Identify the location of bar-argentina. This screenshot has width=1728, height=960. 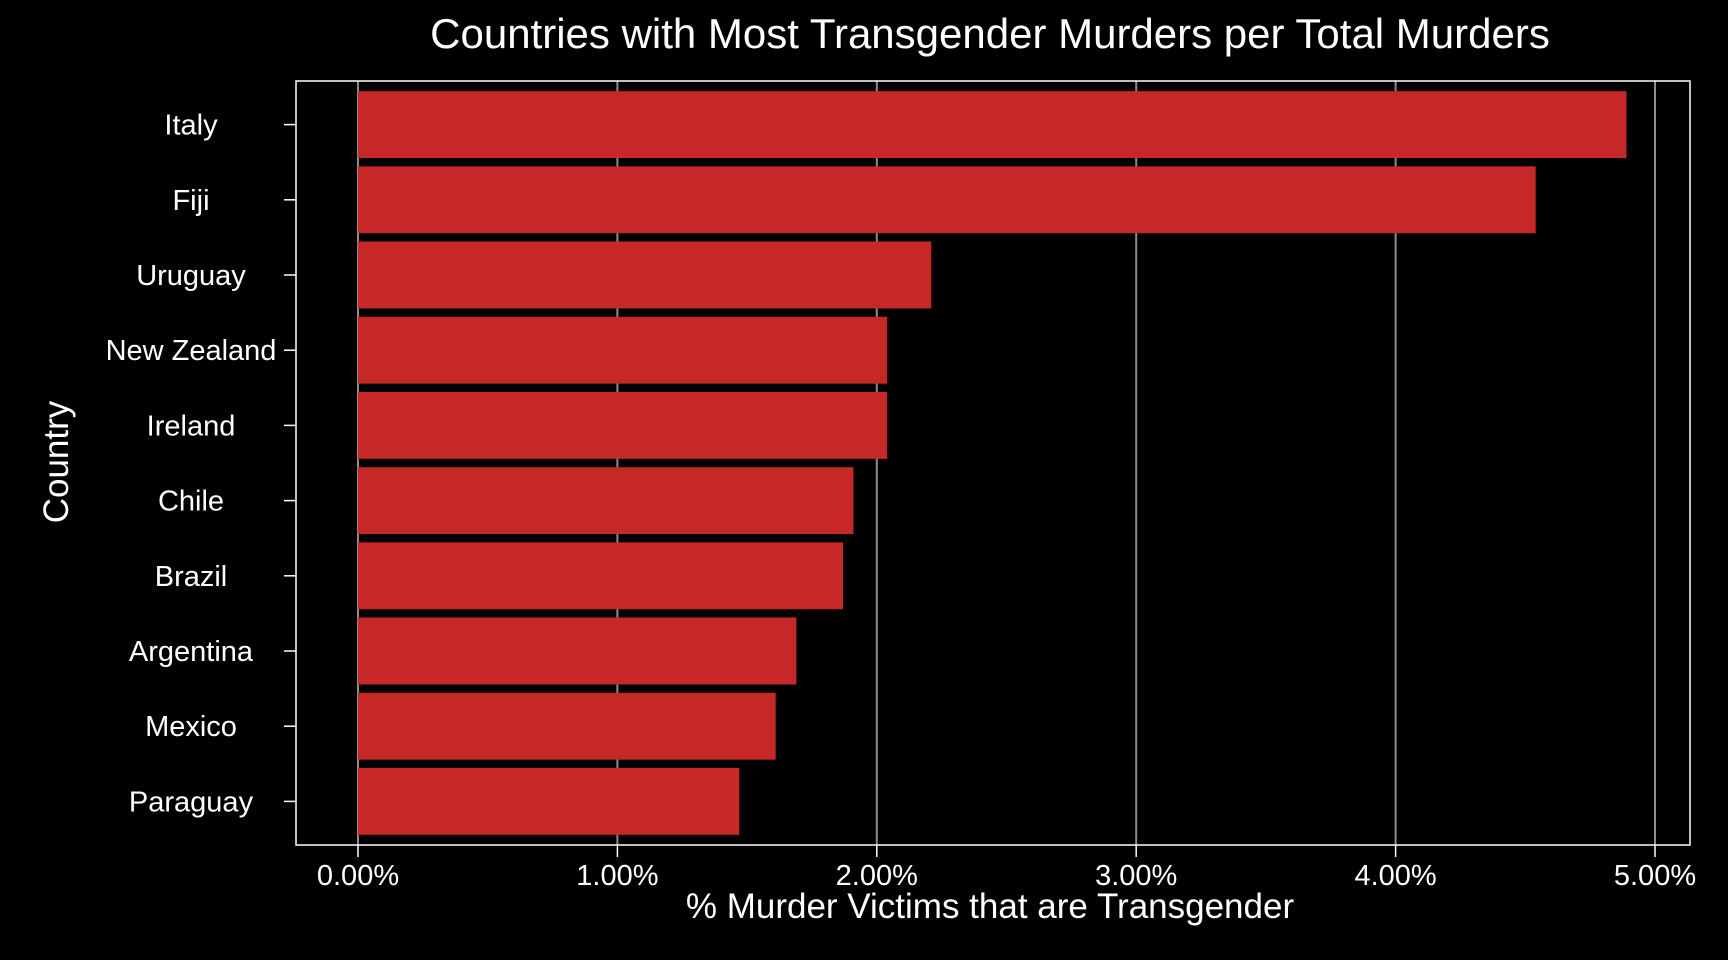
(577, 651).